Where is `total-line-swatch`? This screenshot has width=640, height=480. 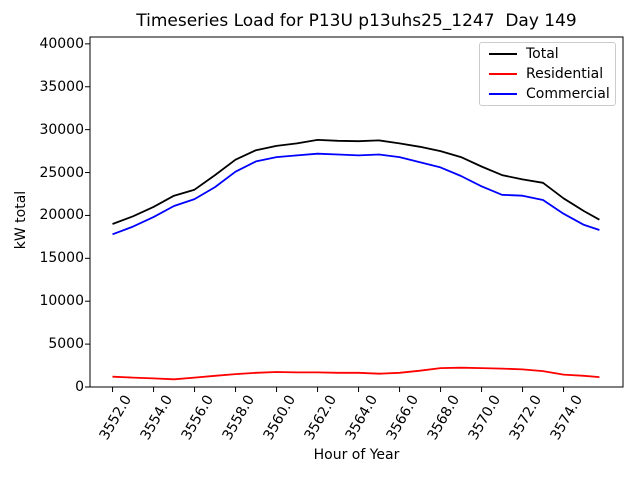
total-line-swatch is located at coordinates (503, 54).